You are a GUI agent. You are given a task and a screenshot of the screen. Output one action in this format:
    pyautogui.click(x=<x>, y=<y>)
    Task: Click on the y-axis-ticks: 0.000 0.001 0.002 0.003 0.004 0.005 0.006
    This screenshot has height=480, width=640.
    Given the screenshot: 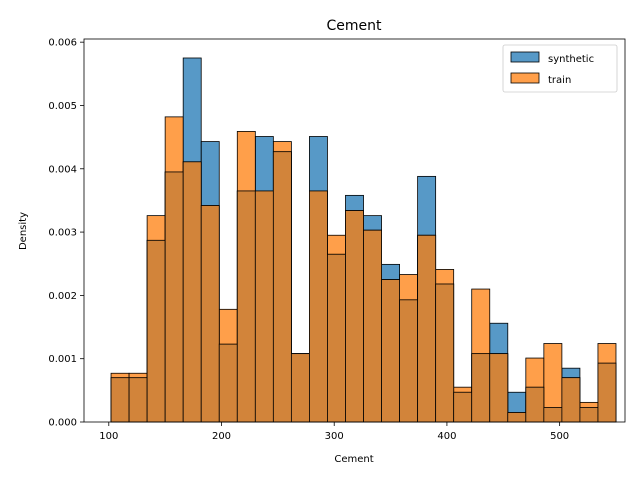 What is the action you would take?
    pyautogui.click(x=66, y=233)
    